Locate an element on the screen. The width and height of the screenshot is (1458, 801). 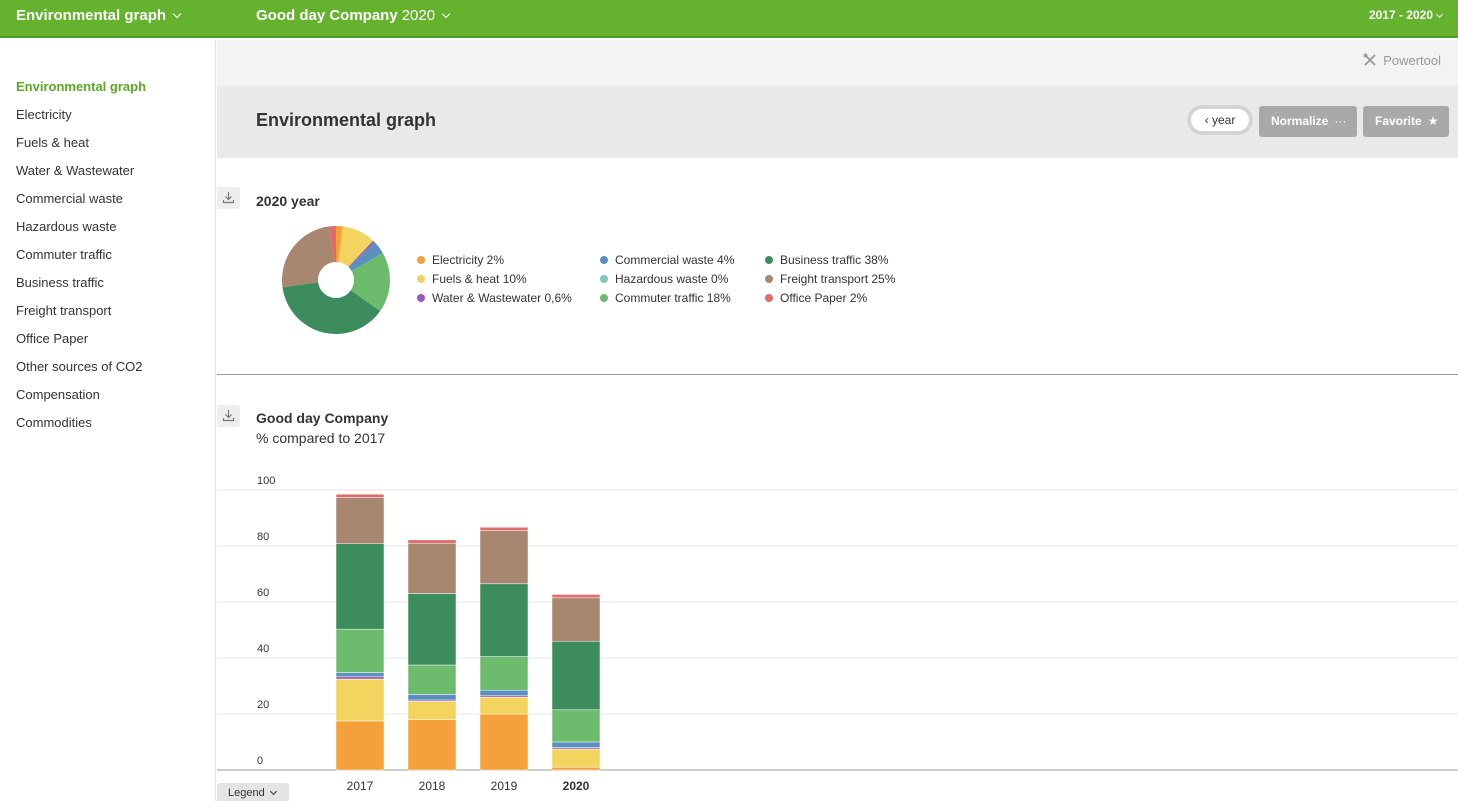
pie-legend-label: Hazardous waste 0% is located at coordinates (672, 279).